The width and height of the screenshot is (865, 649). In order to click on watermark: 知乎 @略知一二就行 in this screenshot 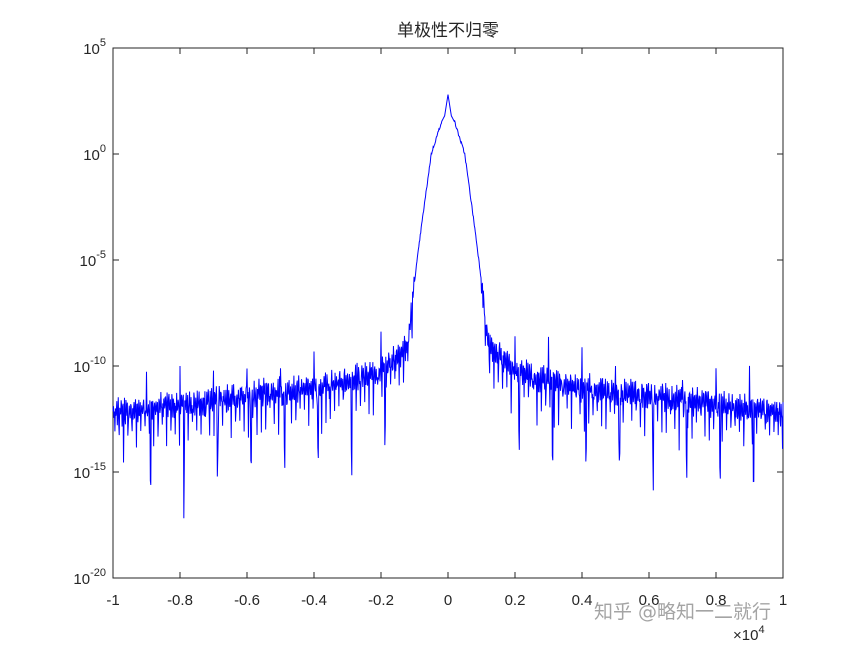, I will do `click(683, 612)`.